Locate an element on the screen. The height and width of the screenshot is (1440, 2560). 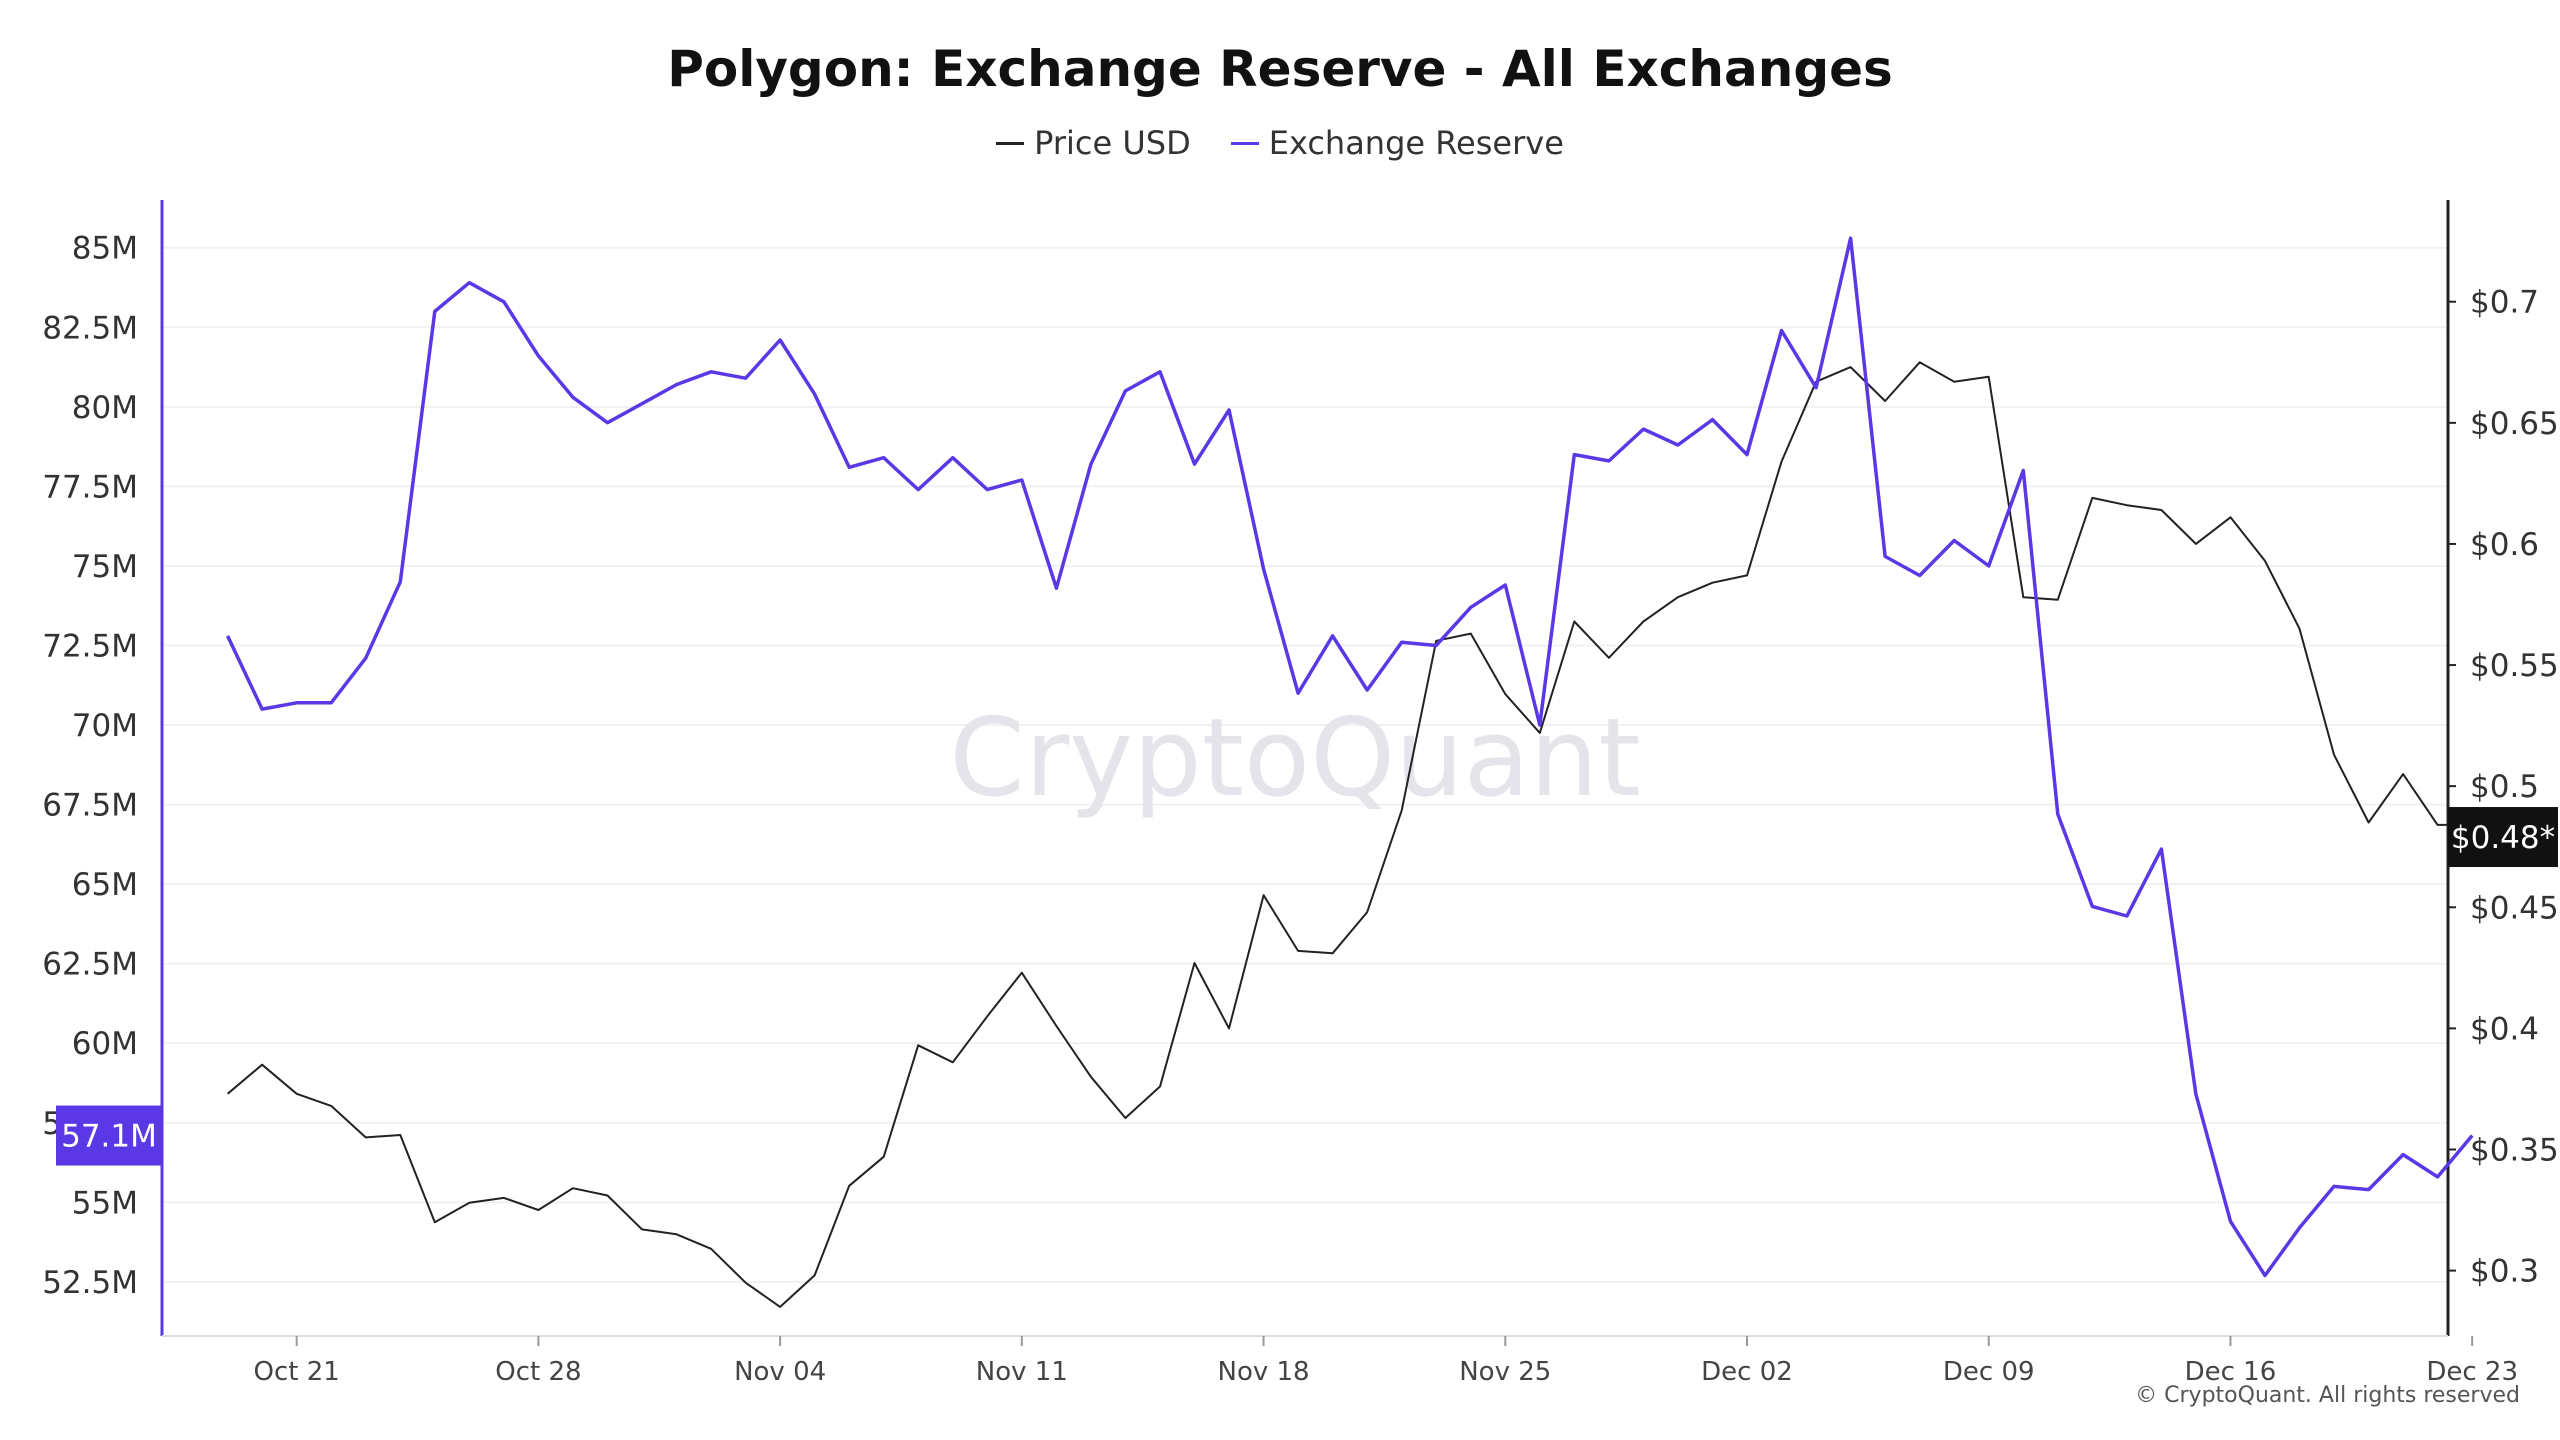
legend-label-price: Price USD is located at coordinates (1112, 143).